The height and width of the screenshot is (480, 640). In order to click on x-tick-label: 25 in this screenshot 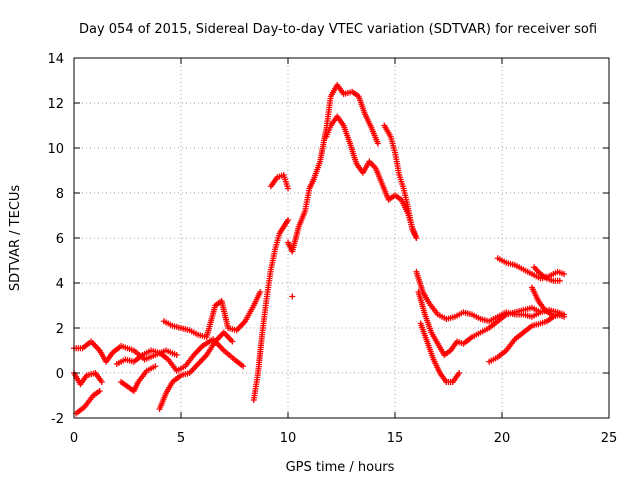, I will do `click(609, 438)`.